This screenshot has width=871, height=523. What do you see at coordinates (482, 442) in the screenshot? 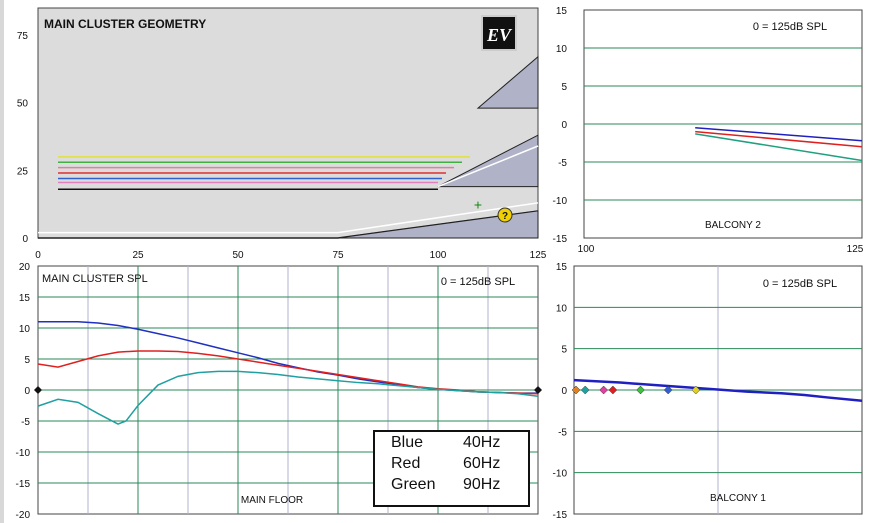
I see `legend-blue-freq: 40Hz` at bounding box center [482, 442].